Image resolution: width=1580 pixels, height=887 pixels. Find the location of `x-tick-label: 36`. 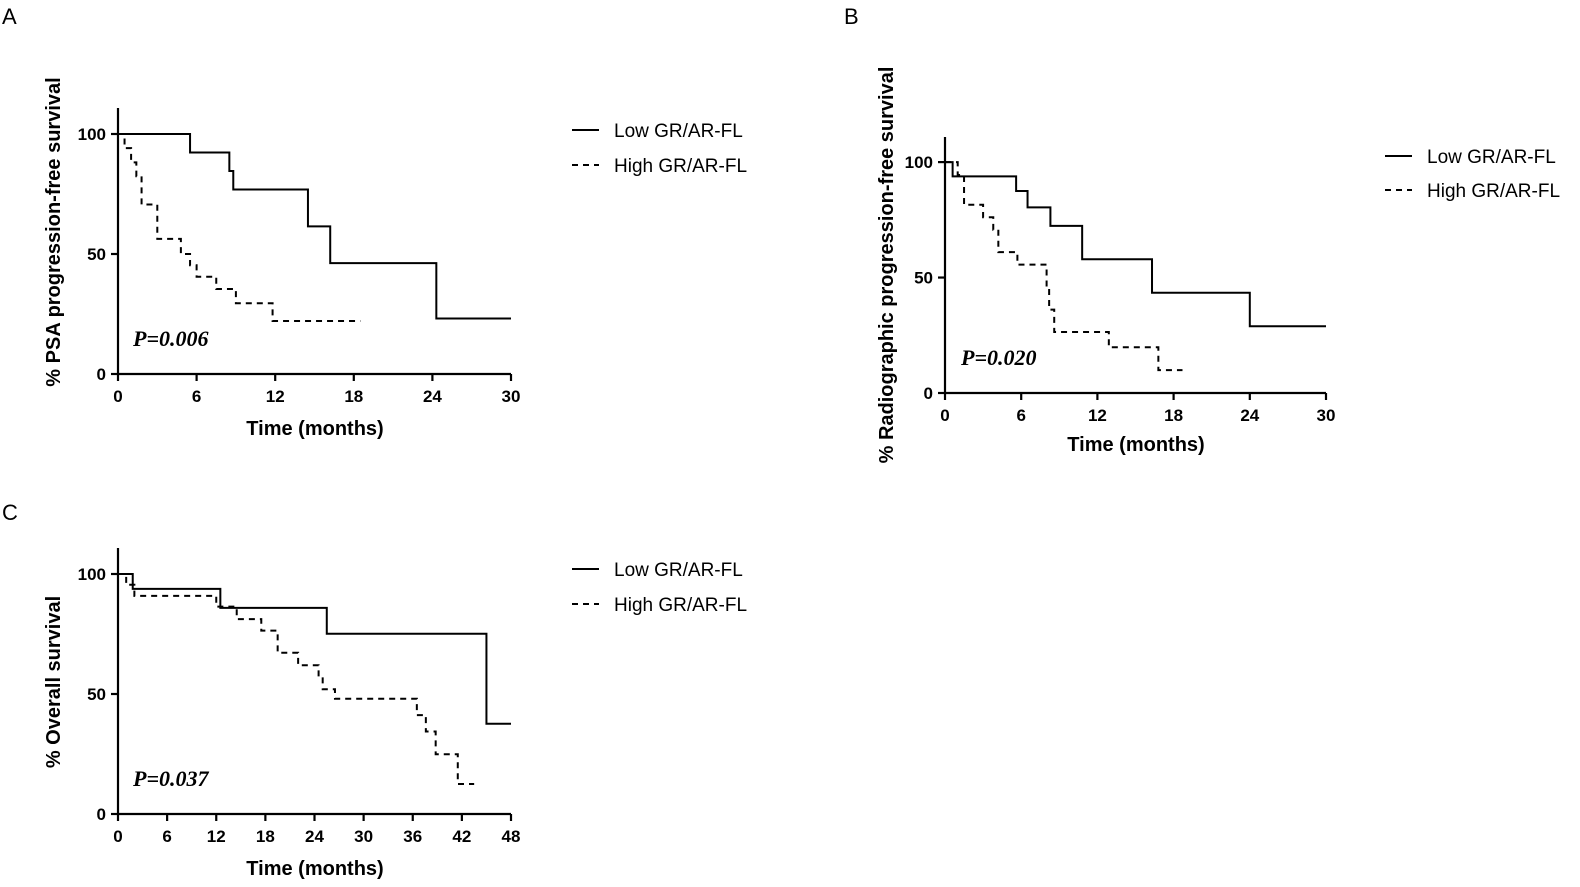

x-tick-label: 36 is located at coordinates (412, 836).